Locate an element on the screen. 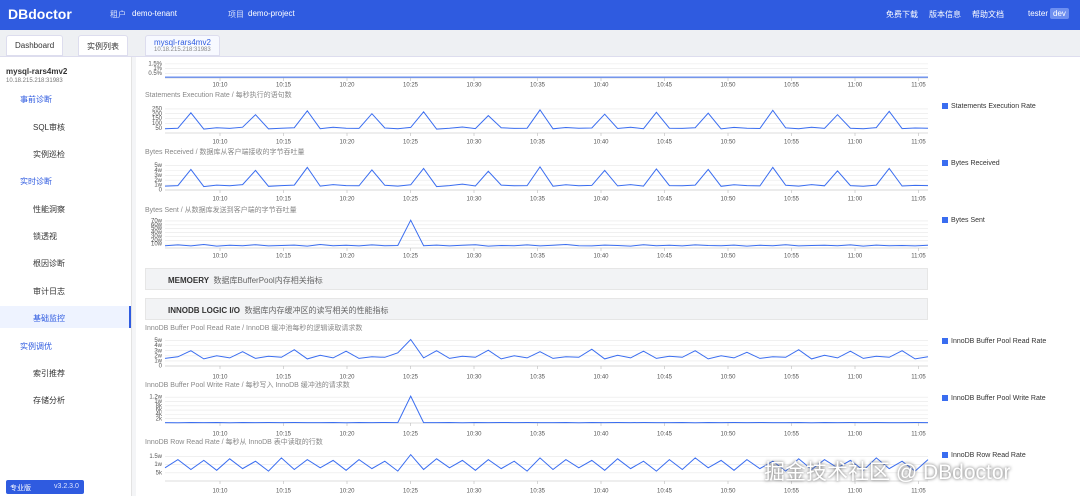 The image size is (1080, 496). y-tick-label: 5k is located at coordinates (159, 473).